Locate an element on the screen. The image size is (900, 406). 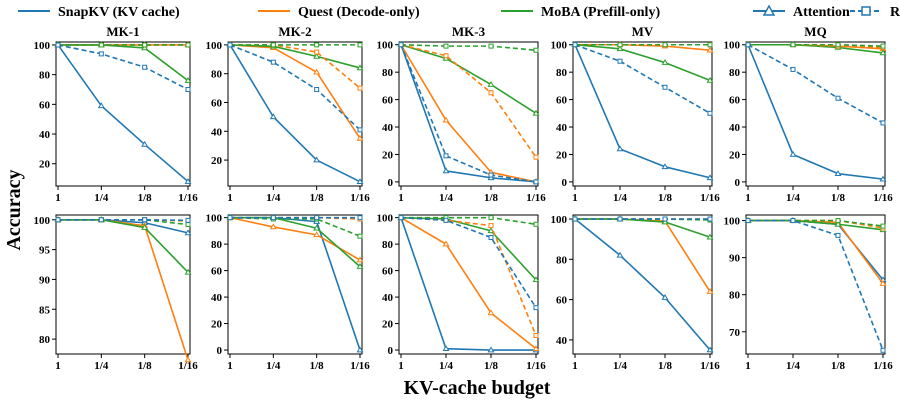
panel-r1c0: 80 85 90 95 100 1 1/4 1/8 1/16 is located at coordinates (116, 293).